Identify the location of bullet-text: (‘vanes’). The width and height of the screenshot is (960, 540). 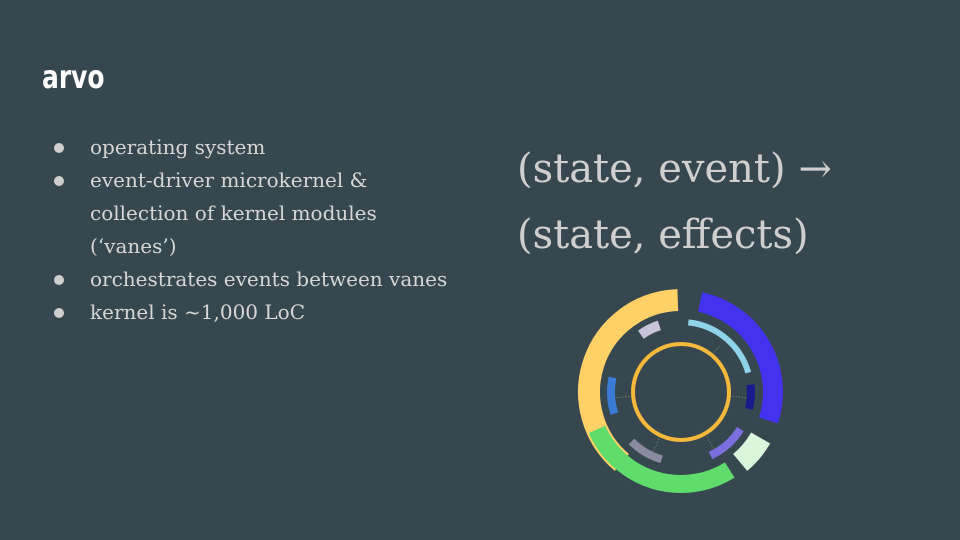
(133, 246).